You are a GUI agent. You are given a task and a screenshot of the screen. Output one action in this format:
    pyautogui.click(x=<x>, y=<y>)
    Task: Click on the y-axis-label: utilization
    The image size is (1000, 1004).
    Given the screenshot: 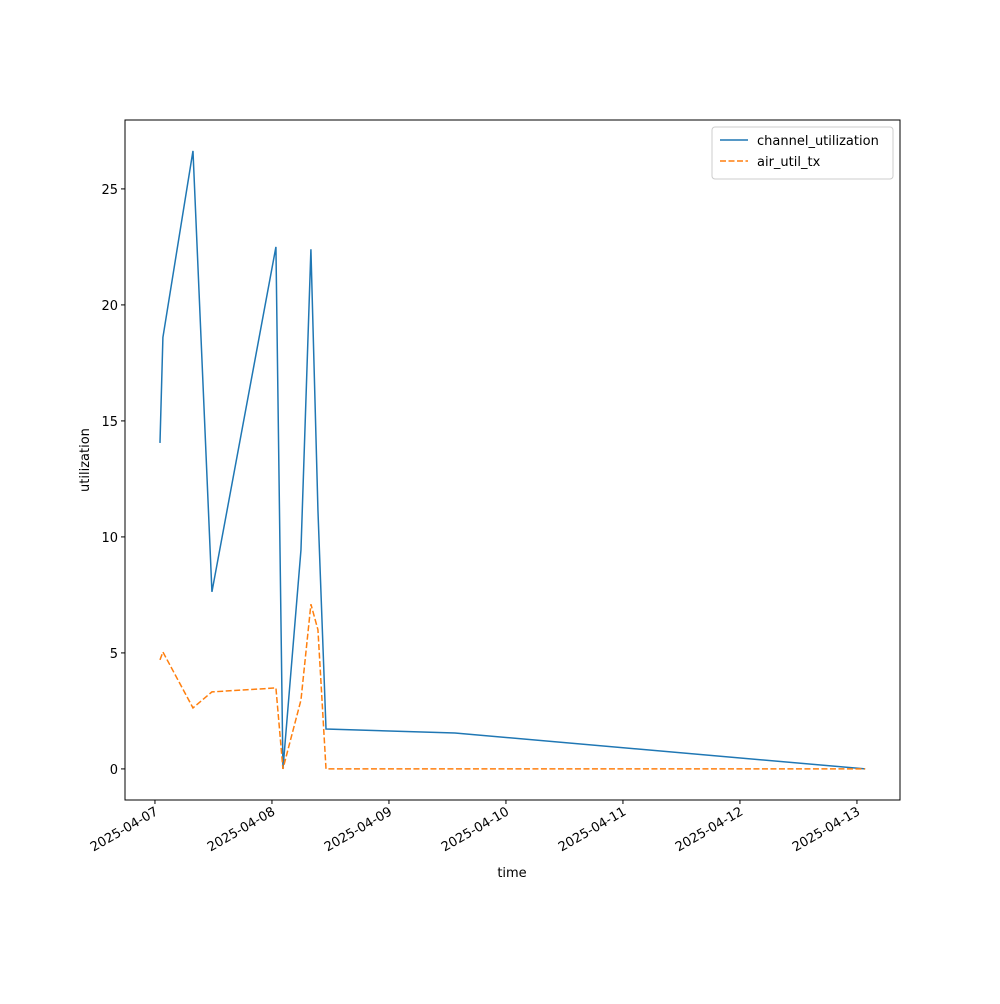 What is the action you would take?
    pyautogui.click(x=85, y=460)
    